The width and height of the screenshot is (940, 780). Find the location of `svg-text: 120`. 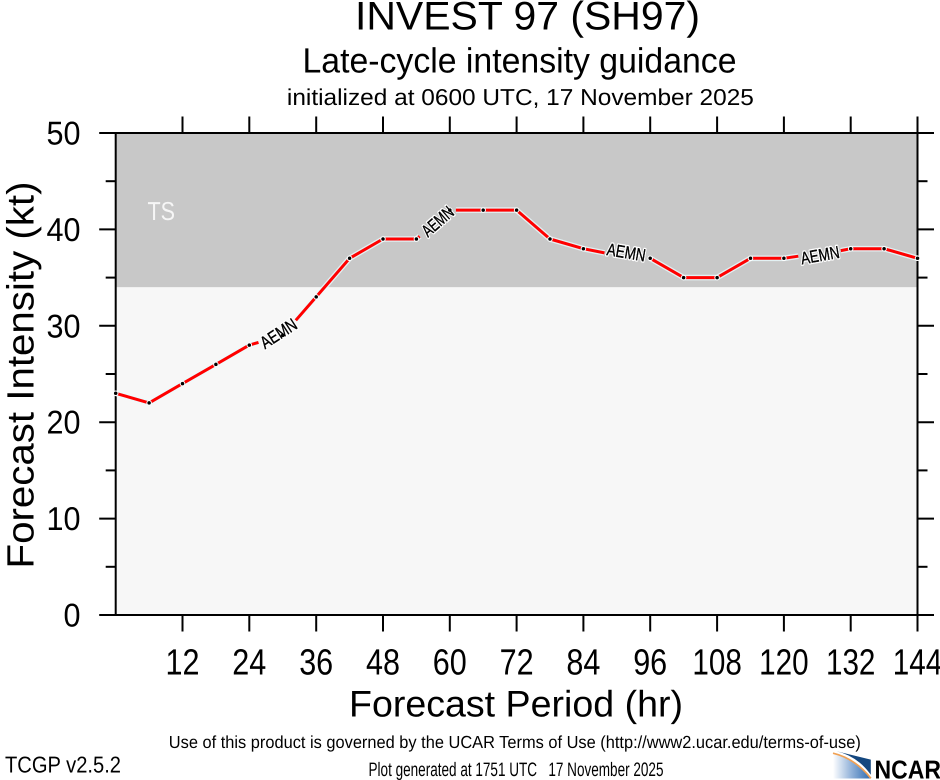

svg-text: 120 is located at coordinates (784, 662).